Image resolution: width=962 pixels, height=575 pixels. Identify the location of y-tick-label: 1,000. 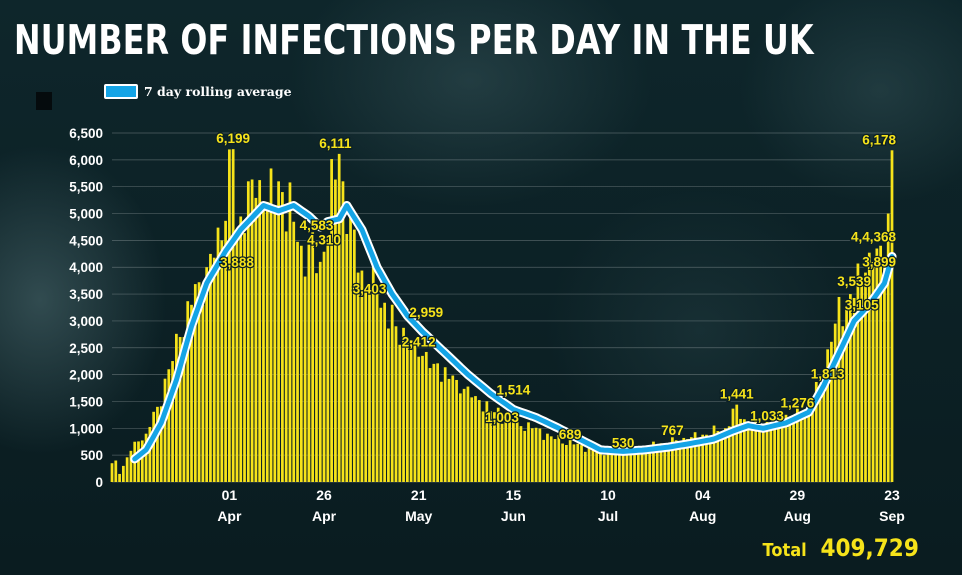
(86, 428).